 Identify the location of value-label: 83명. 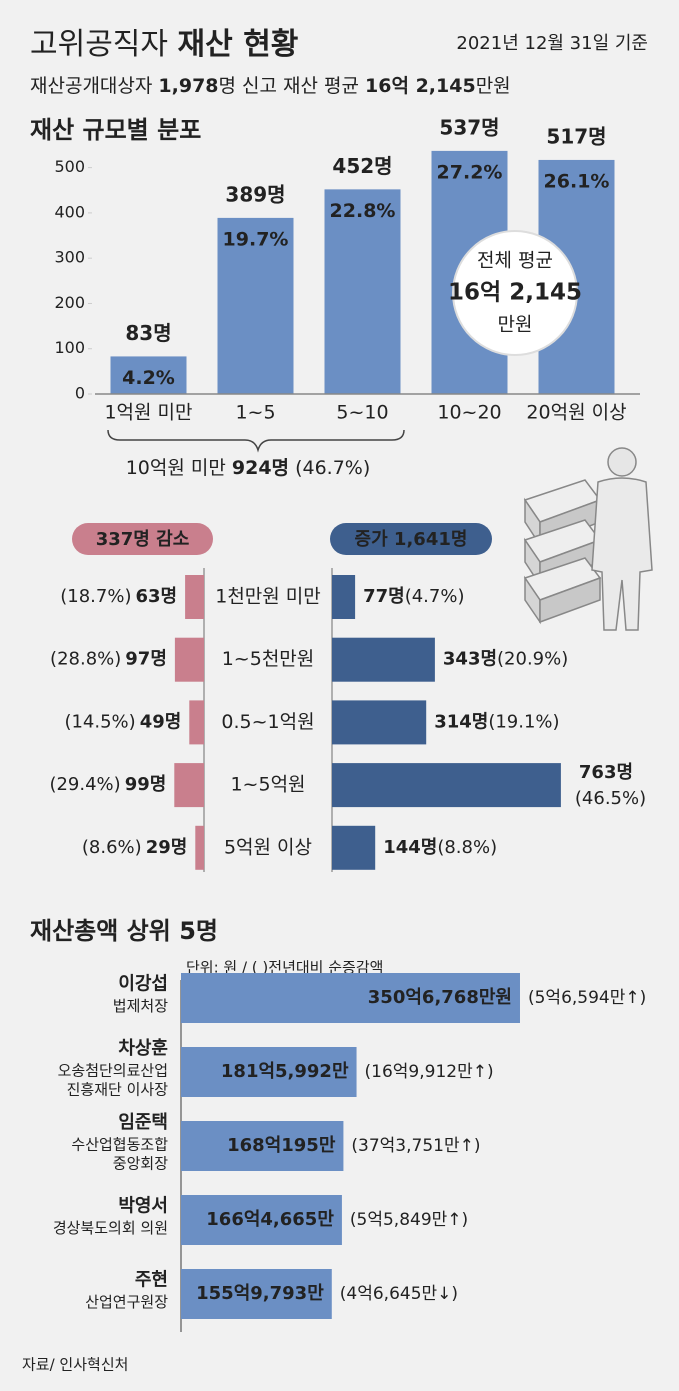
(148, 333).